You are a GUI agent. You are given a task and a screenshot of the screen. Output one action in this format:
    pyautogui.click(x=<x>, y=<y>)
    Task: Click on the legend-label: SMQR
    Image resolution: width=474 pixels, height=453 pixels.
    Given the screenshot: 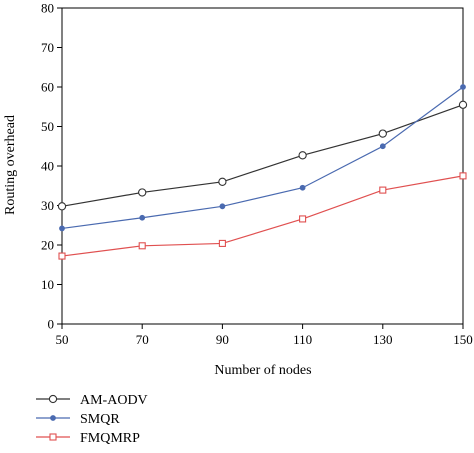 What is the action you would take?
    pyautogui.click(x=100, y=419)
    